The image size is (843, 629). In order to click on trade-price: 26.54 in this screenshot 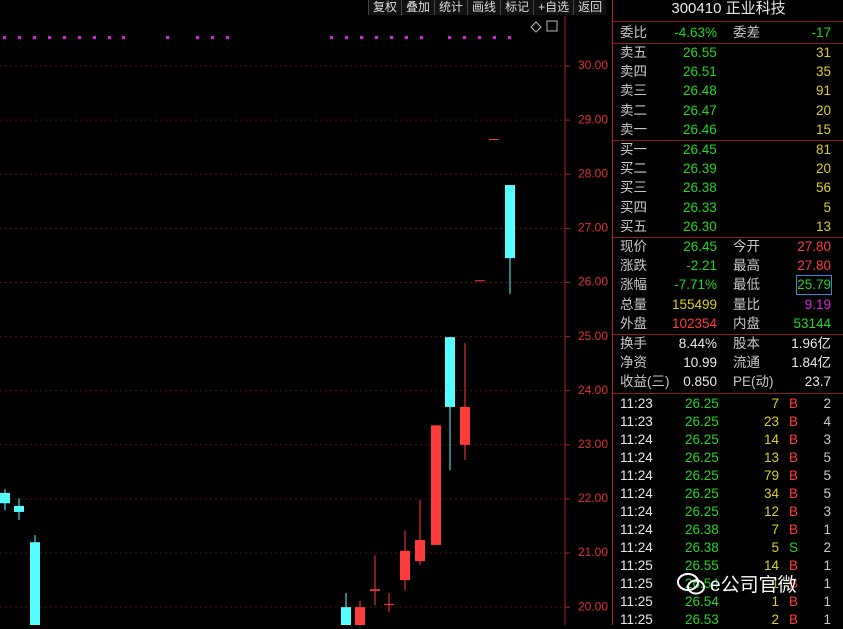, I will do `click(702, 601)`.